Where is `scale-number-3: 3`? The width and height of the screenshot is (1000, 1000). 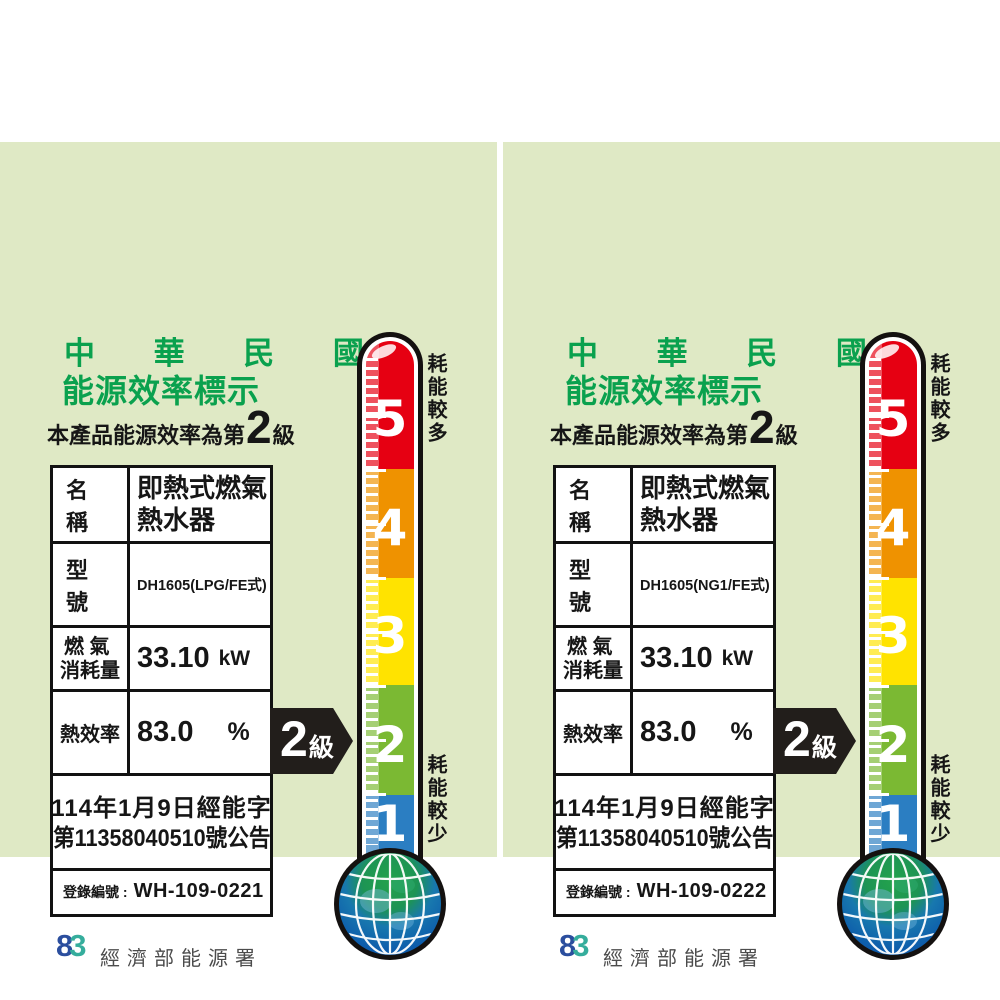 scale-number-3: 3 is located at coordinates (893, 636).